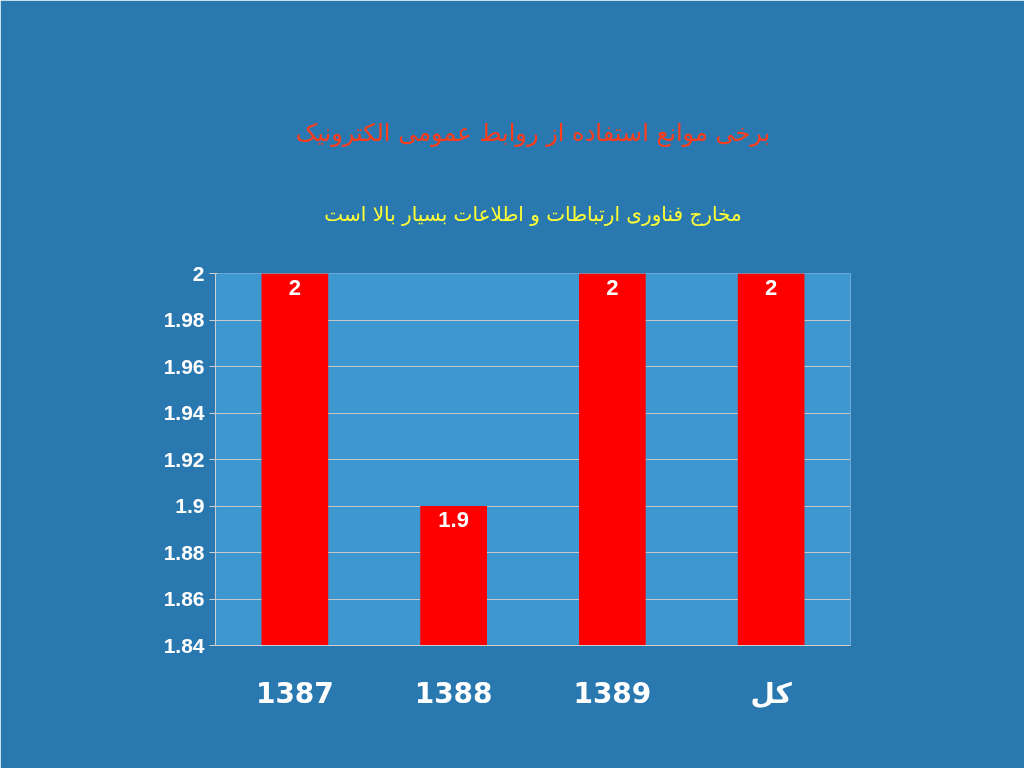  Describe the element at coordinates (184, 366) in the screenshot. I see `y-tick-label: 1.96` at that location.